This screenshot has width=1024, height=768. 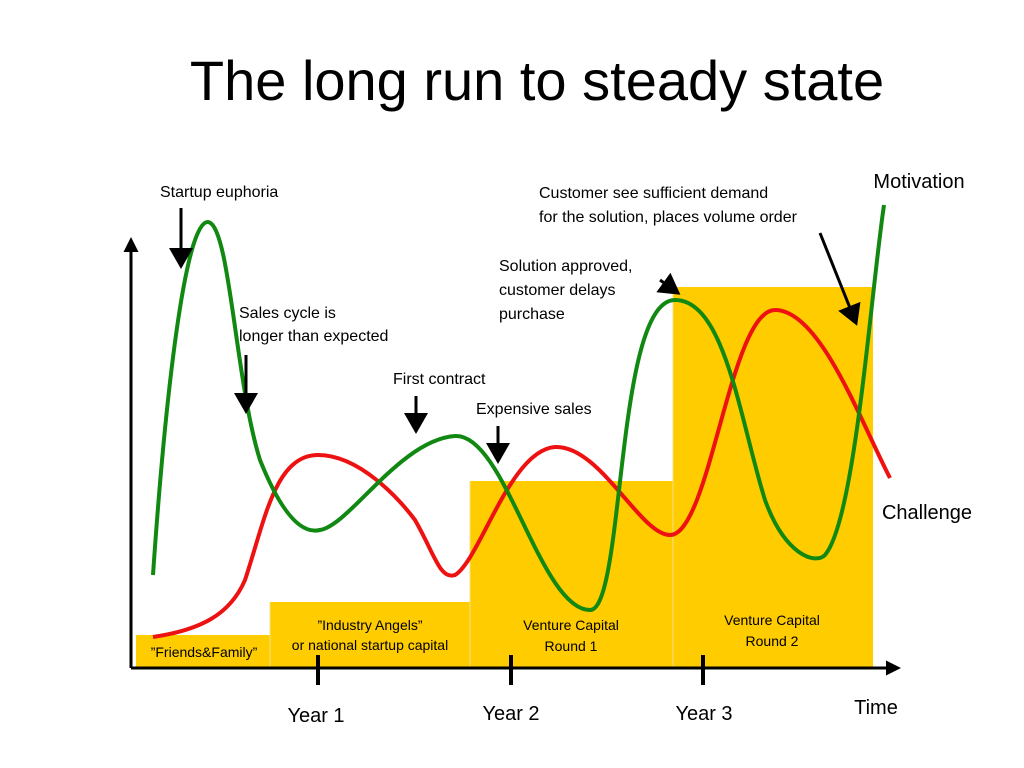 I want to click on year-label: Year 3, so click(x=703, y=714).